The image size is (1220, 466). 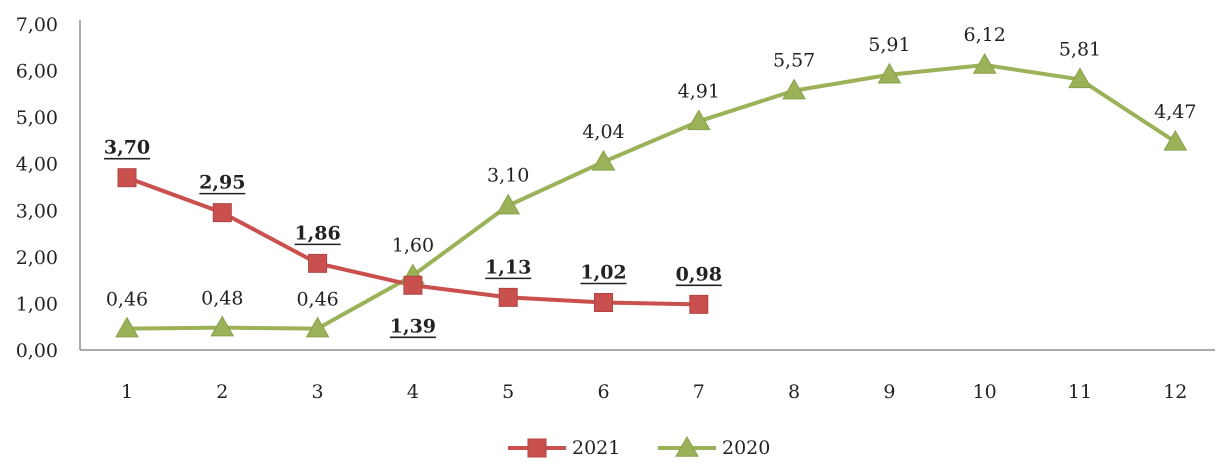 What do you see at coordinates (603, 132) in the screenshot?
I see `data-label-2020: 4,04` at bounding box center [603, 132].